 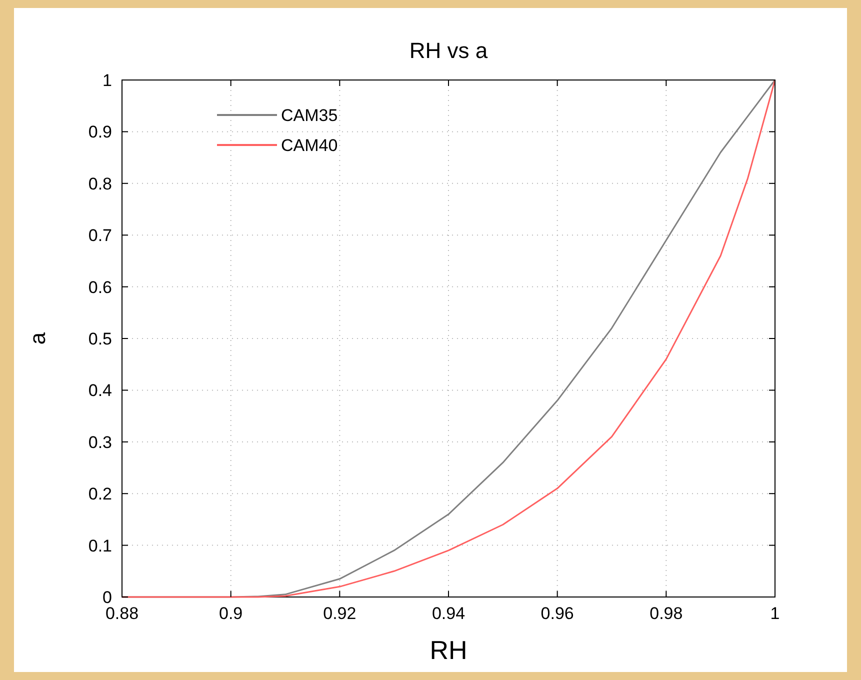 I want to click on chart-title: RH vs a, so click(x=448, y=50).